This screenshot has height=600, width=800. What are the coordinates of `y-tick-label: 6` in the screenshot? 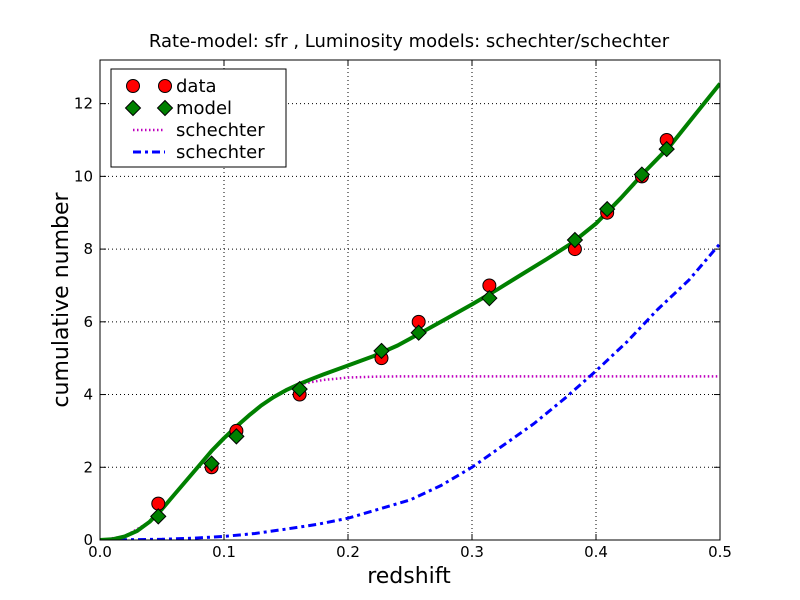 It's located at (88, 322).